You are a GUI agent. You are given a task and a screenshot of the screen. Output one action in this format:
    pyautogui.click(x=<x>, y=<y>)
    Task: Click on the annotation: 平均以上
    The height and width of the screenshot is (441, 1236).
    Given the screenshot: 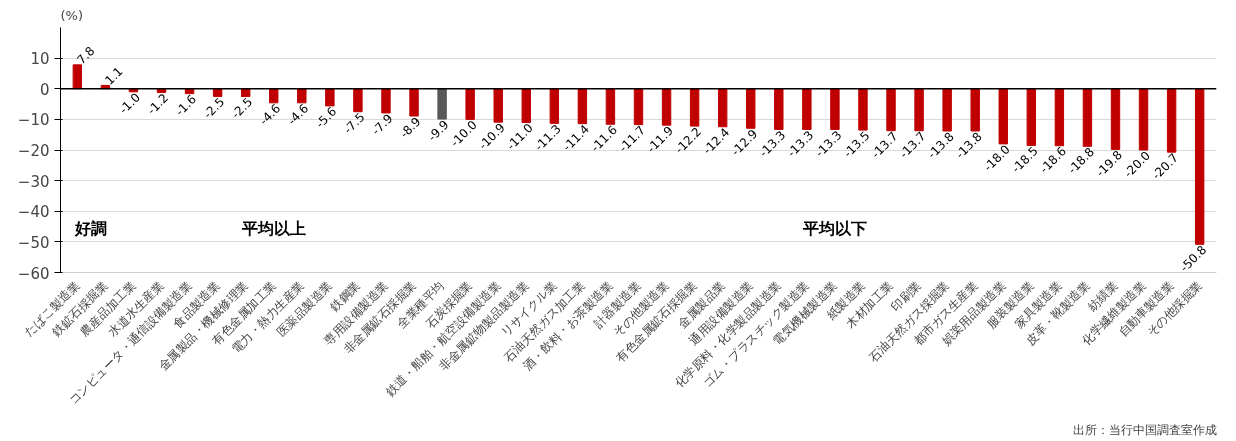 What is the action you would take?
    pyautogui.click(x=273, y=228)
    